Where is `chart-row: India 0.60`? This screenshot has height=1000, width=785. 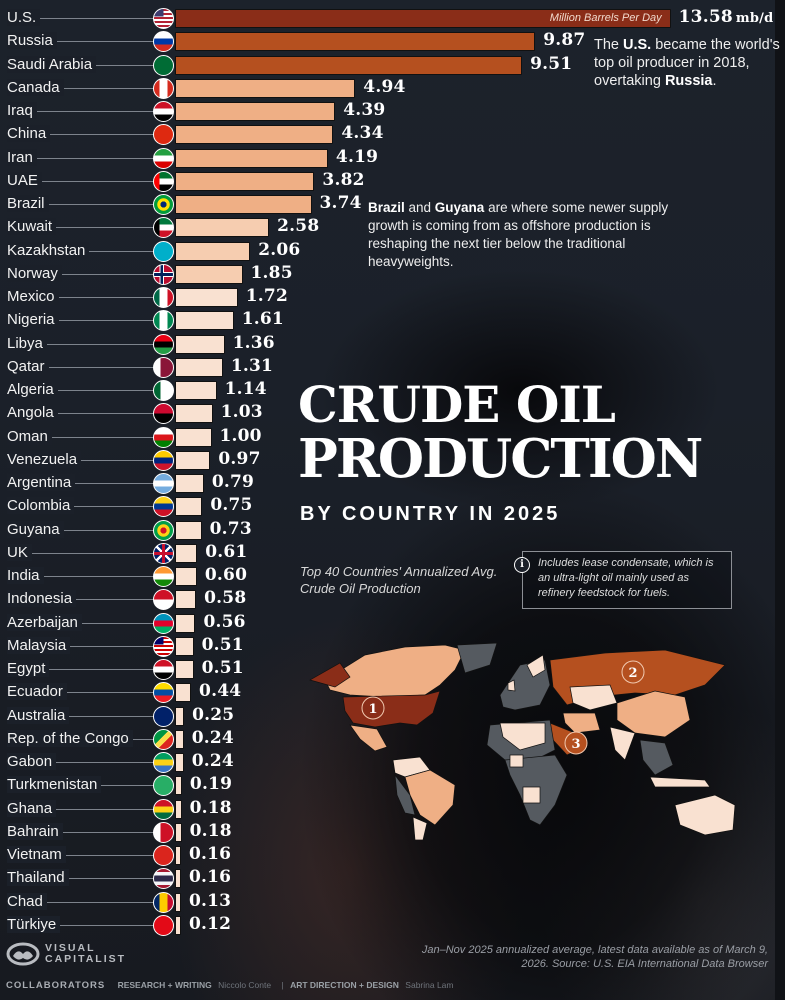
chart-row: India 0.60 is located at coordinates (392, 576).